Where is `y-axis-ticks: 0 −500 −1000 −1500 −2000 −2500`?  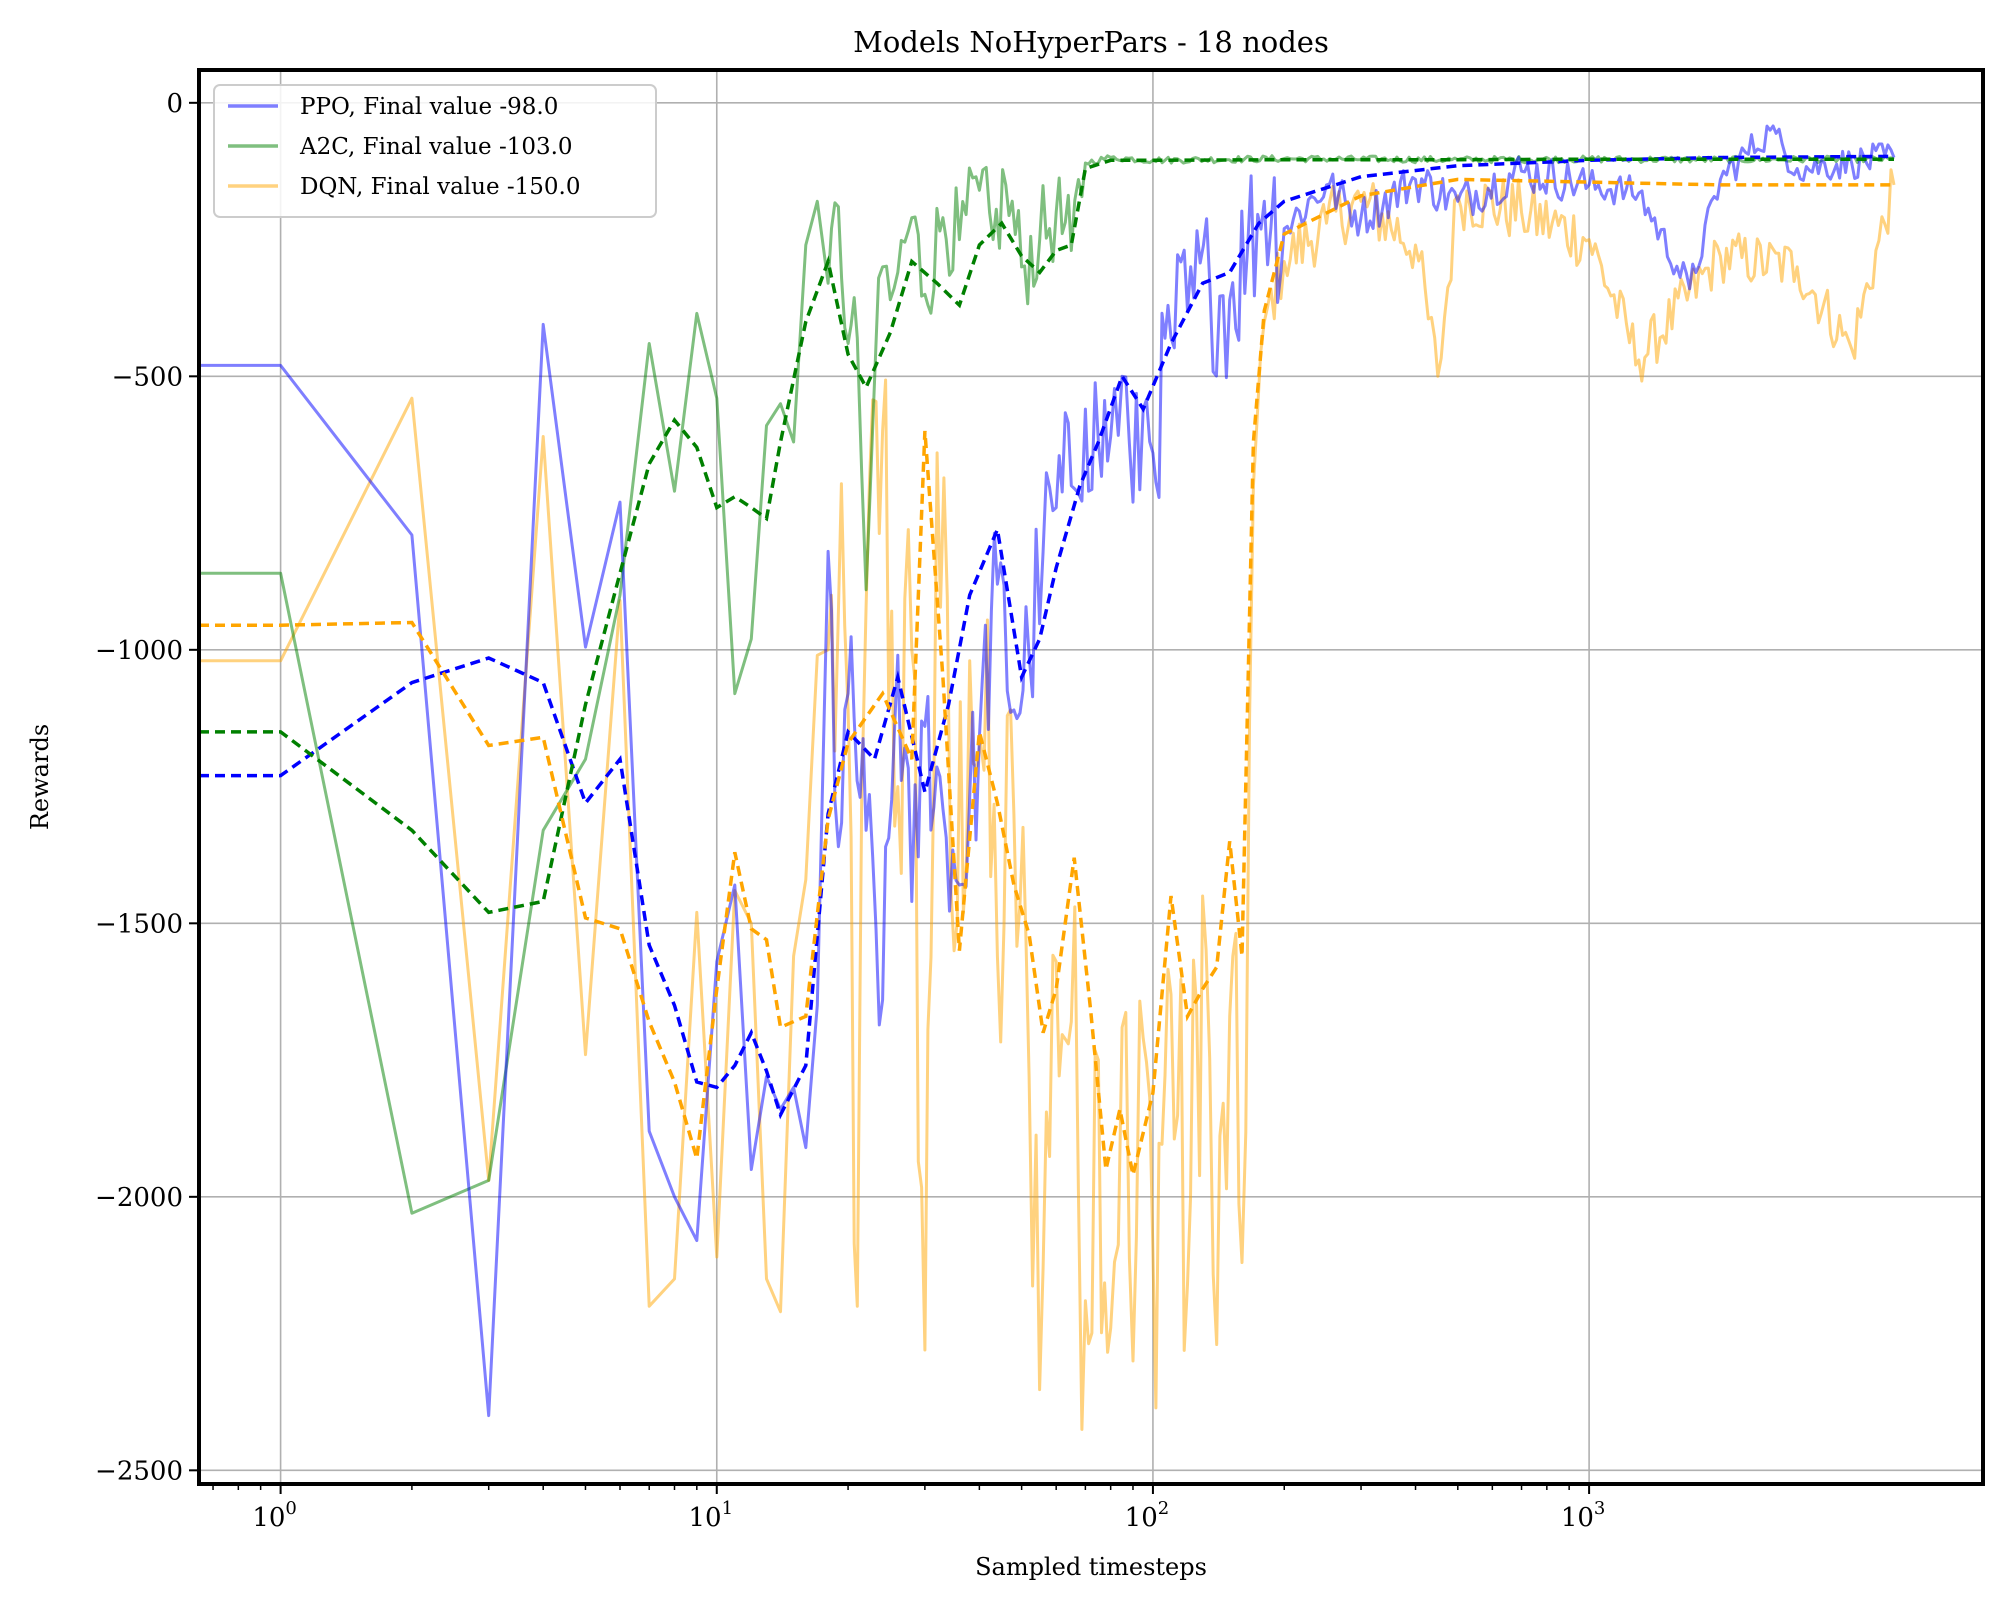
y-axis-ticks: 0 −500 −1000 −1500 −2000 −2500 is located at coordinates (147, 787).